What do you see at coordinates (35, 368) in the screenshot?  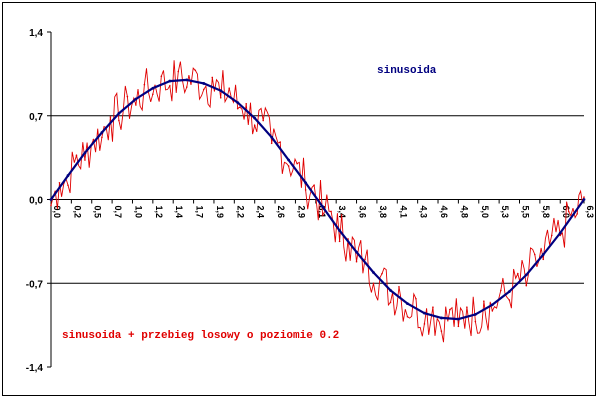 I see `y-tick-label: -1,4` at bounding box center [35, 368].